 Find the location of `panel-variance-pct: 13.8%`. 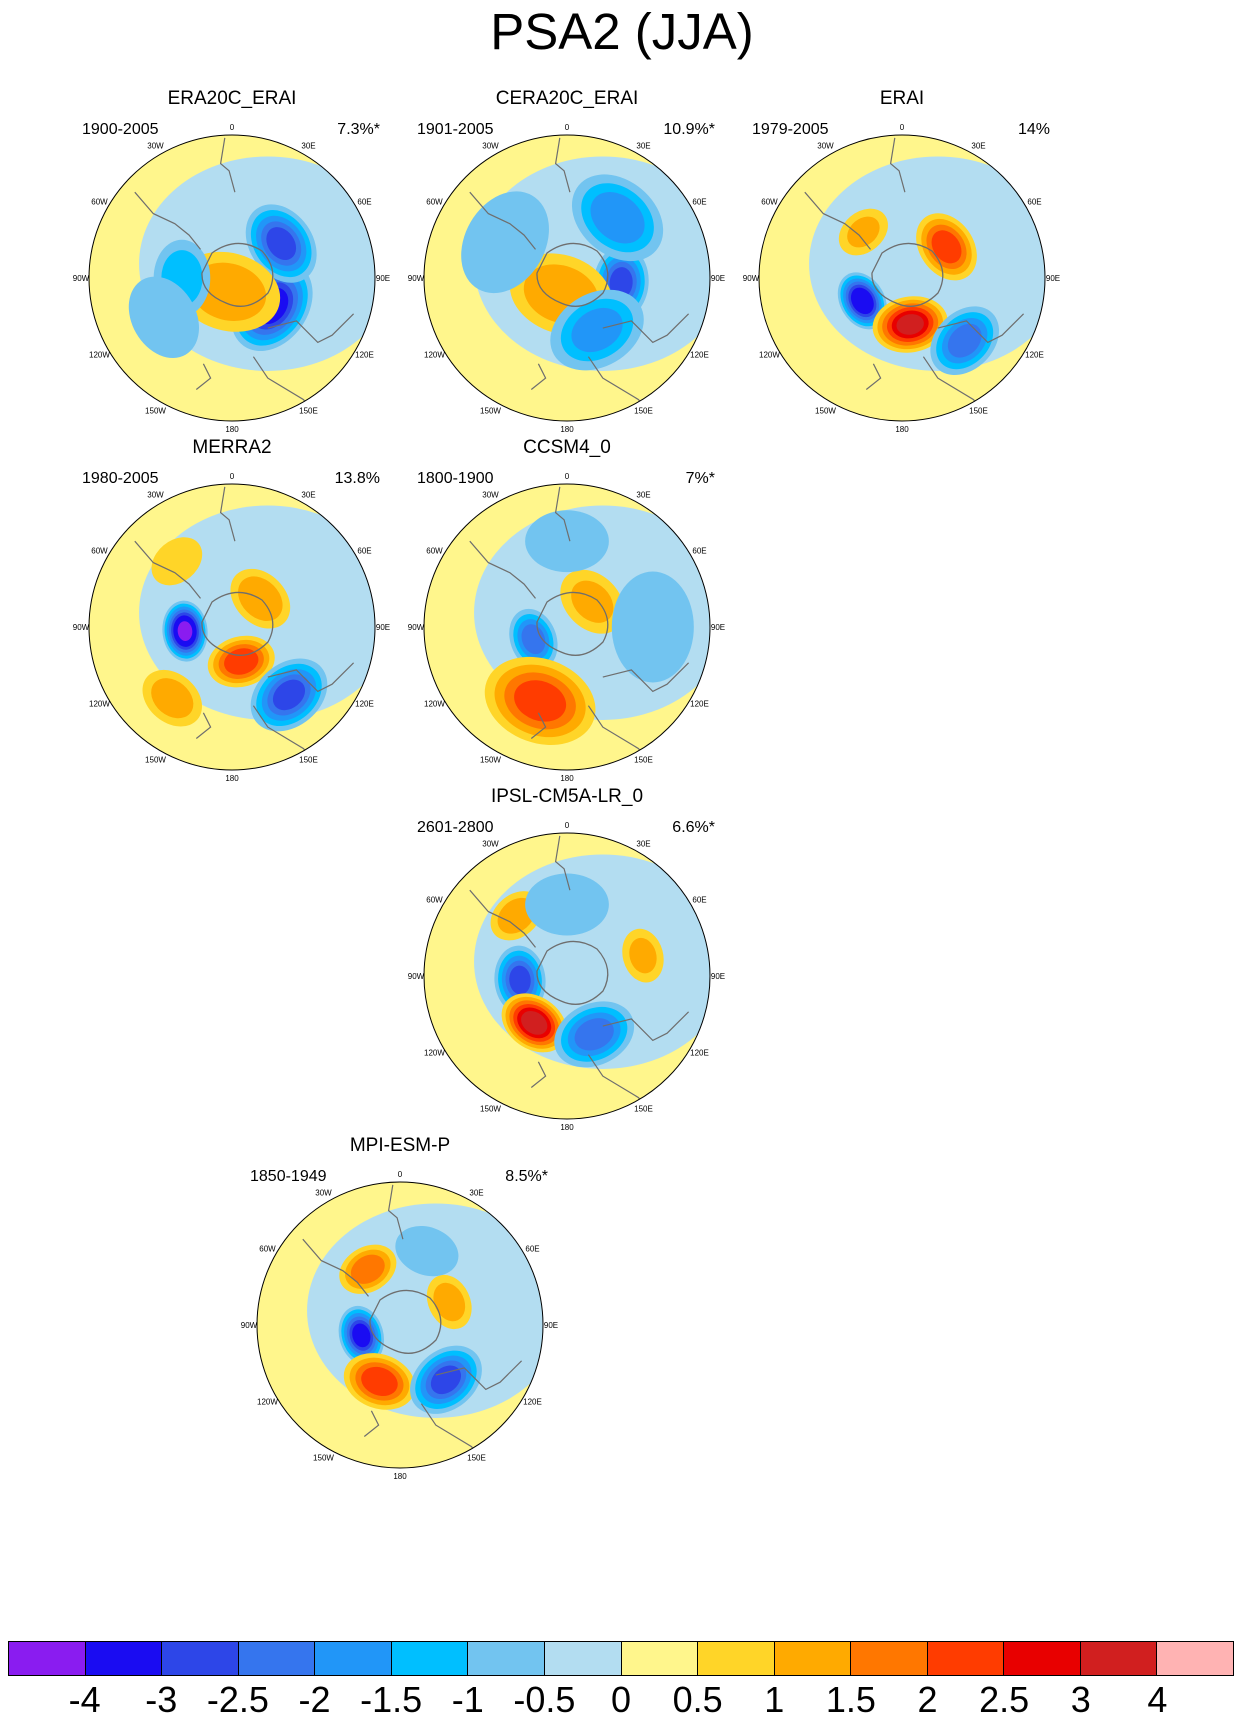

panel-variance-pct: 13.8% is located at coordinates (357, 478).